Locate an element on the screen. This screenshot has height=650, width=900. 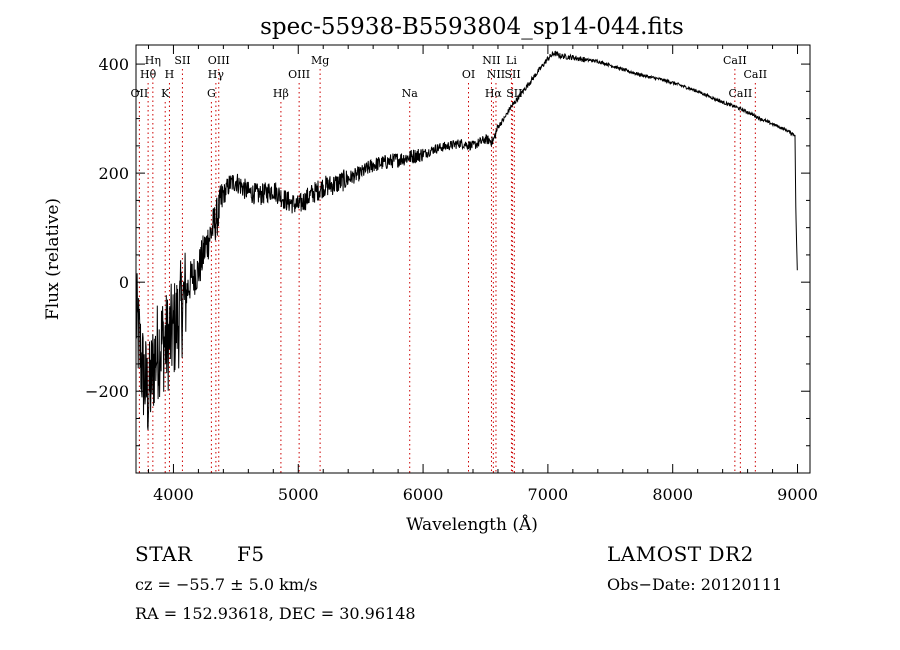
line-label: Hγ is located at coordinates (216, 74).